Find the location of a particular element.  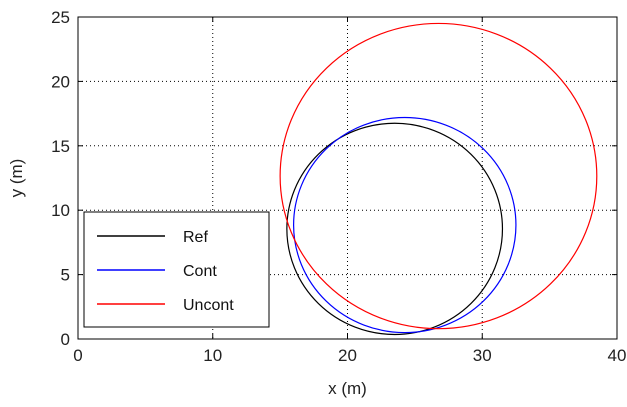

x-tick-label: 30 is located at coordinates (482, 355).